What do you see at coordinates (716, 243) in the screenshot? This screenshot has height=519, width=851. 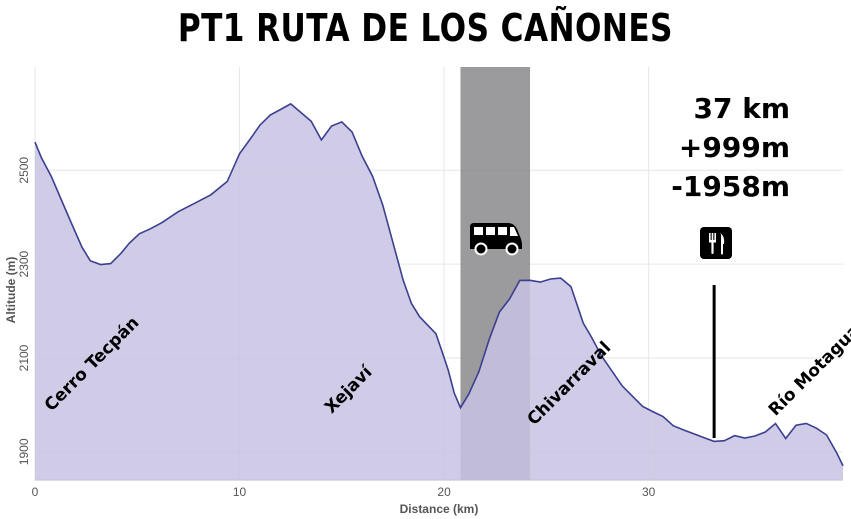 I see `restaurant-icon` at bounding box center [716, 243].